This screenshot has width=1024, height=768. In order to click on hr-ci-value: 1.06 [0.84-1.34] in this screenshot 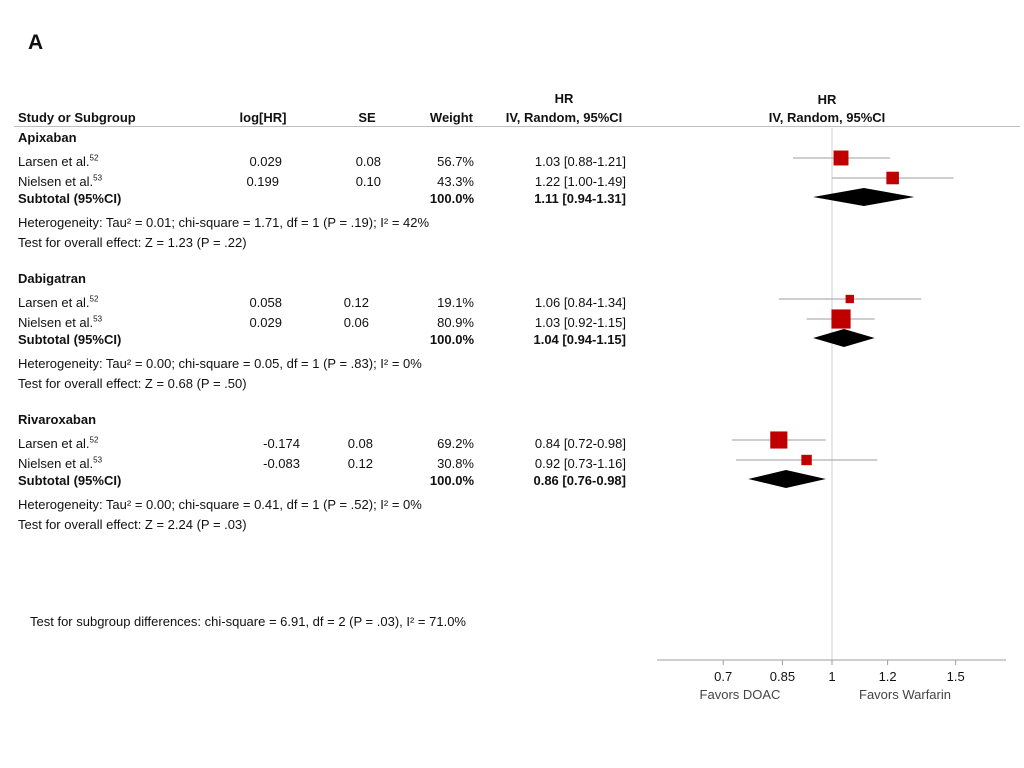, I will do `click(580, 302)`.